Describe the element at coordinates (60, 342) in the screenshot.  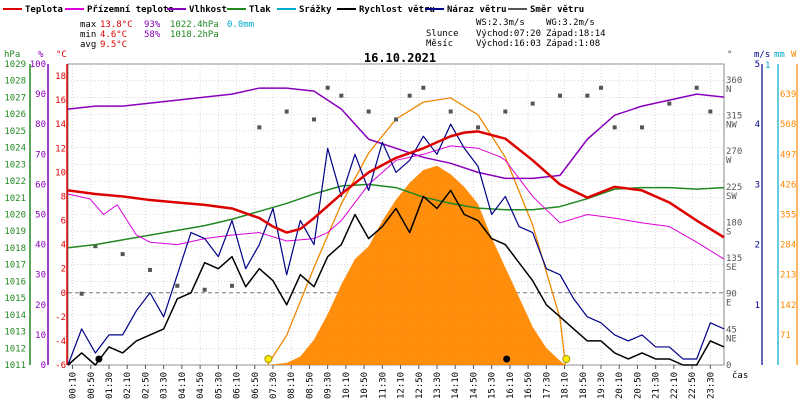
I see `c-tick-label: -4` at that location.